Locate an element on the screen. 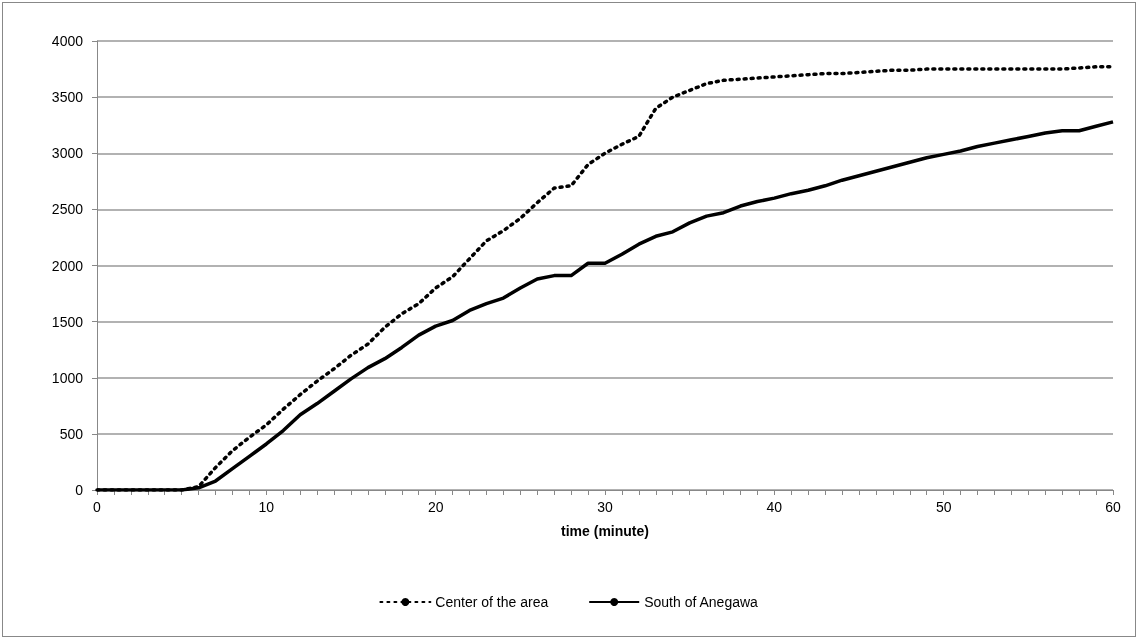 The height and width of the screenshot is (641, 1140). x-tick-label: 50 is located at coordinates (943, 507).